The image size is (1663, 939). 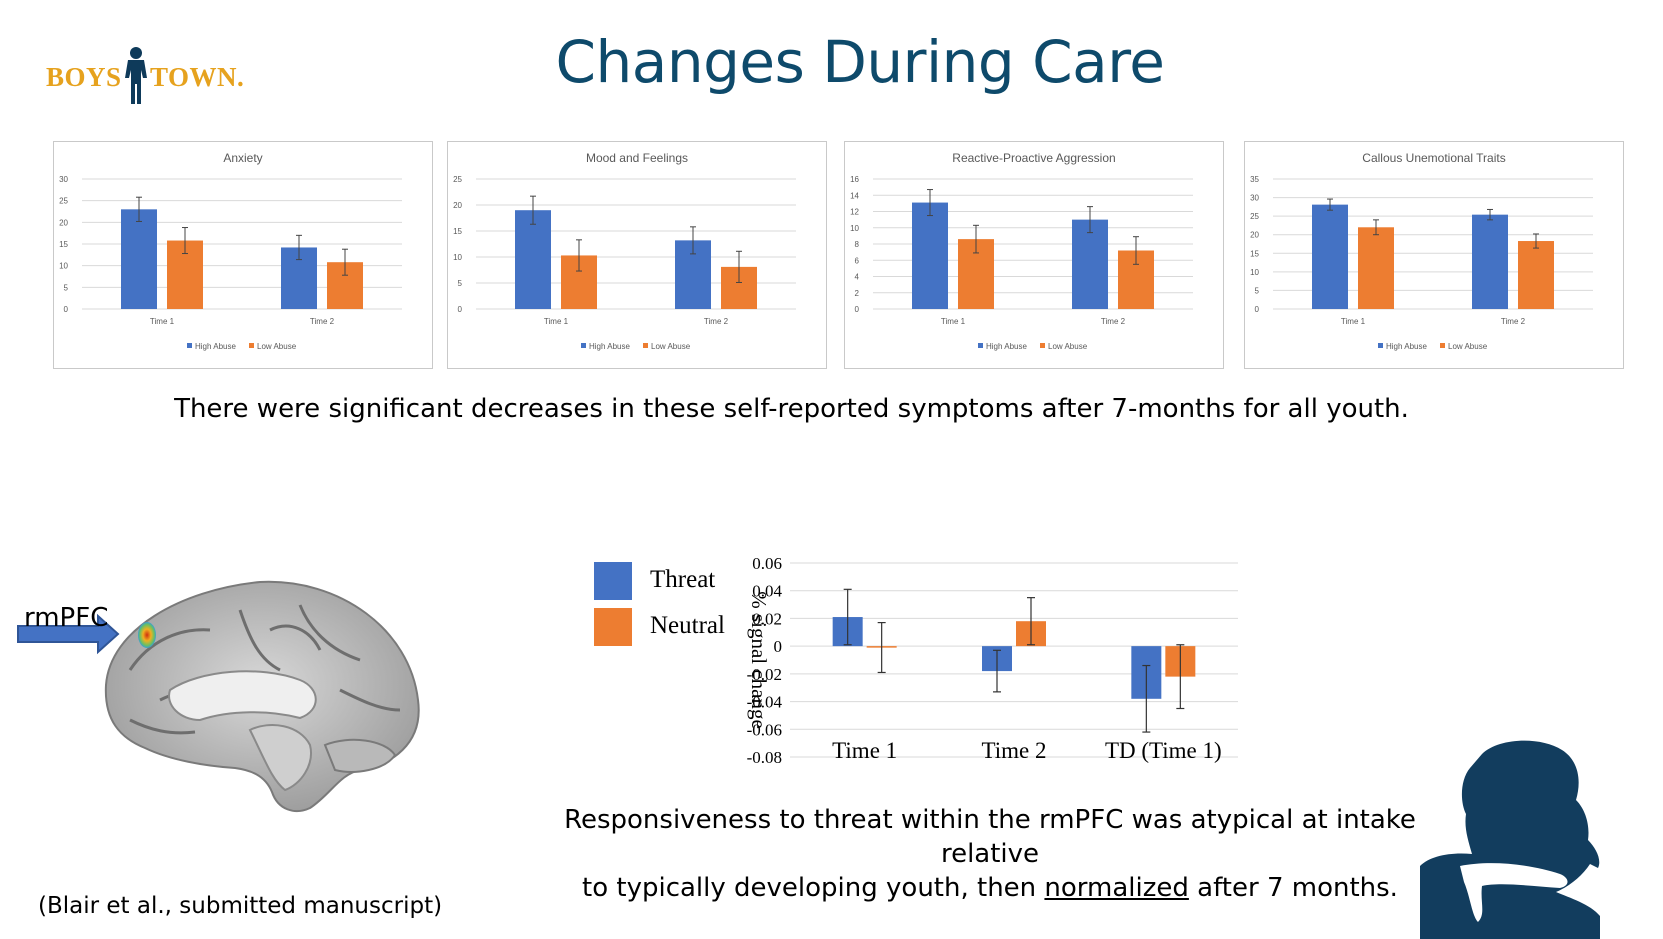 I want to click on y-tick-label: 16, so click(x=854, y=179).